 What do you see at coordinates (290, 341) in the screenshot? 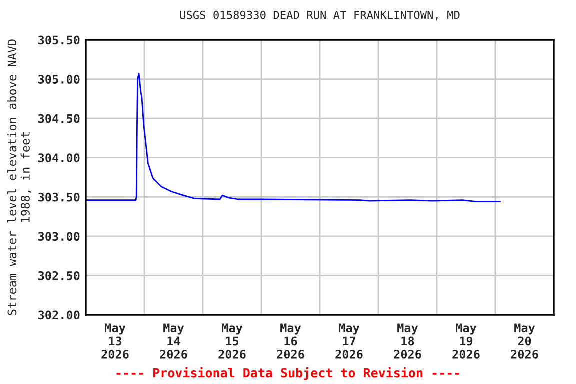
I see `x-tick-label: May 16 2026` at bounding box center [290, 341].